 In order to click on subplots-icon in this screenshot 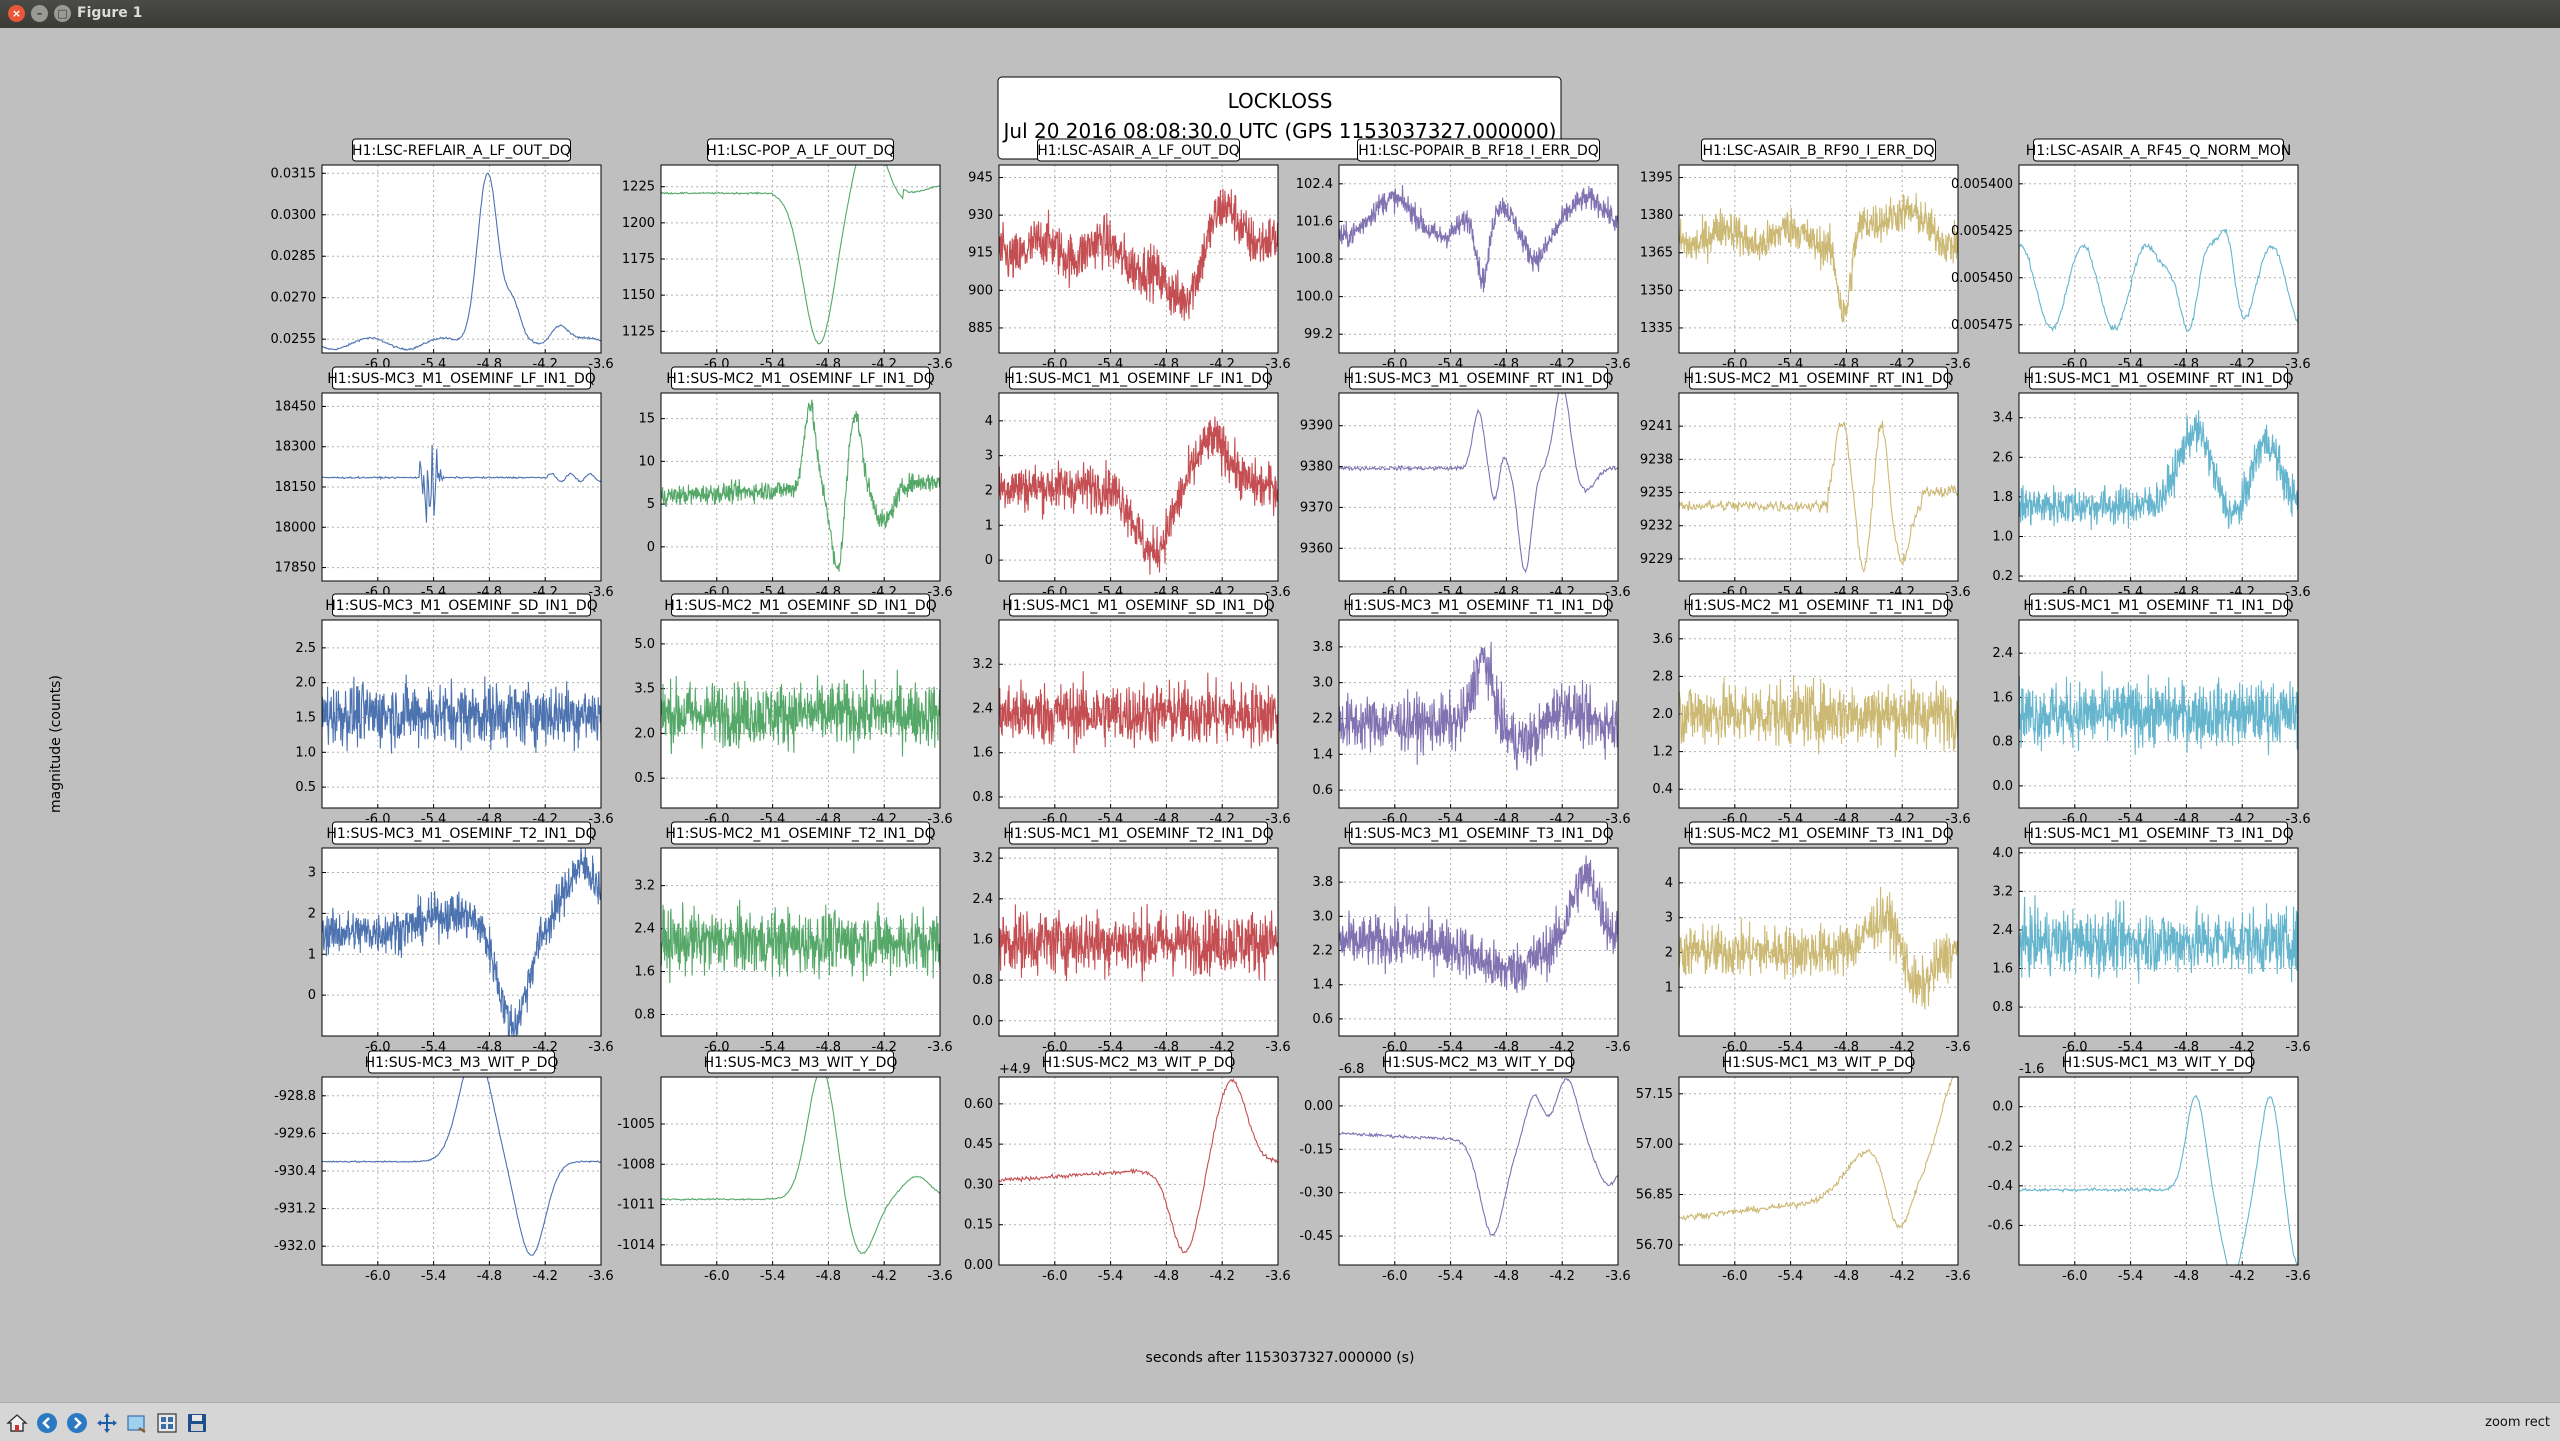, I will do `click(167, 1423)`.